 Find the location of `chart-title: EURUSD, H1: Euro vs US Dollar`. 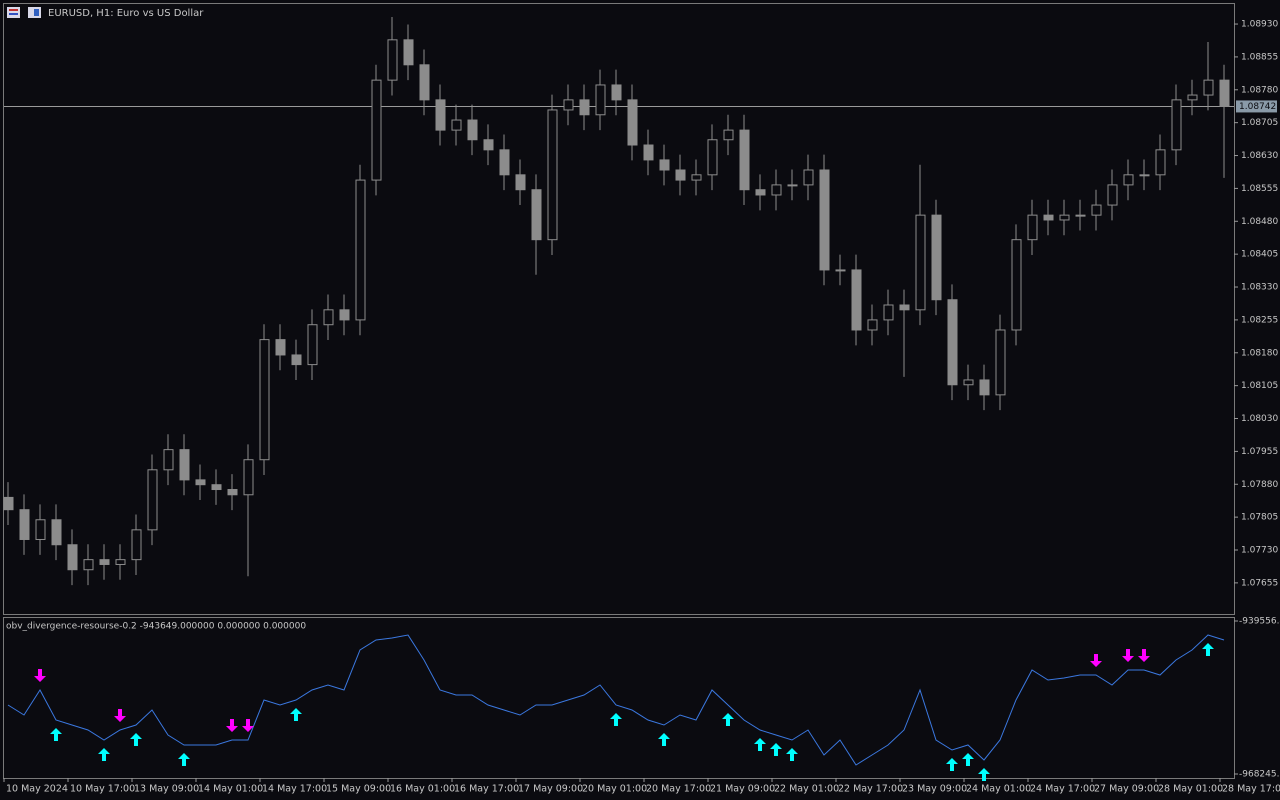

chart-title: EURUSD, H1: Euro vs US Dollar is located at coordinates (126, 13).